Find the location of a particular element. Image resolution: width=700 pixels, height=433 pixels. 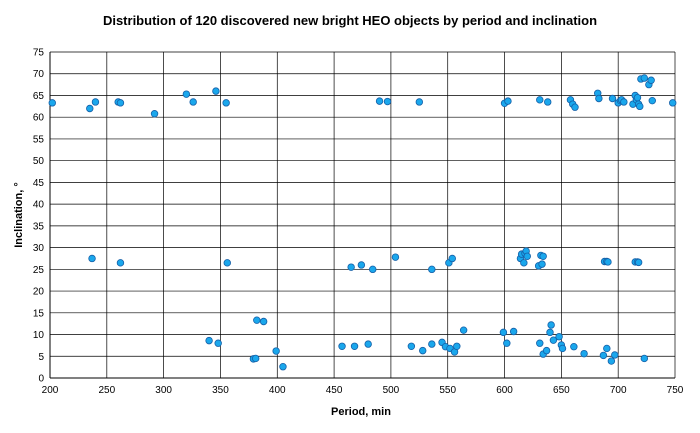

x-tick-label: 500 is located at coordinates (391, 390).